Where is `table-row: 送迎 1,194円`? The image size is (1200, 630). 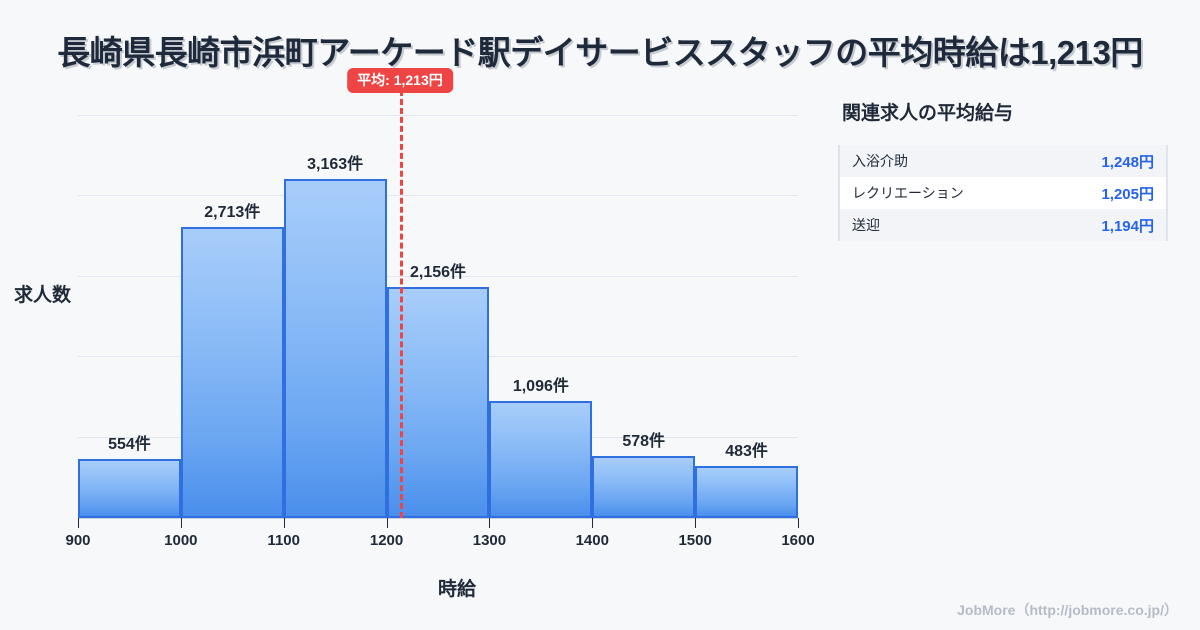 table-row: 送迎 1,194円 is located at coordinates (1003, 225).